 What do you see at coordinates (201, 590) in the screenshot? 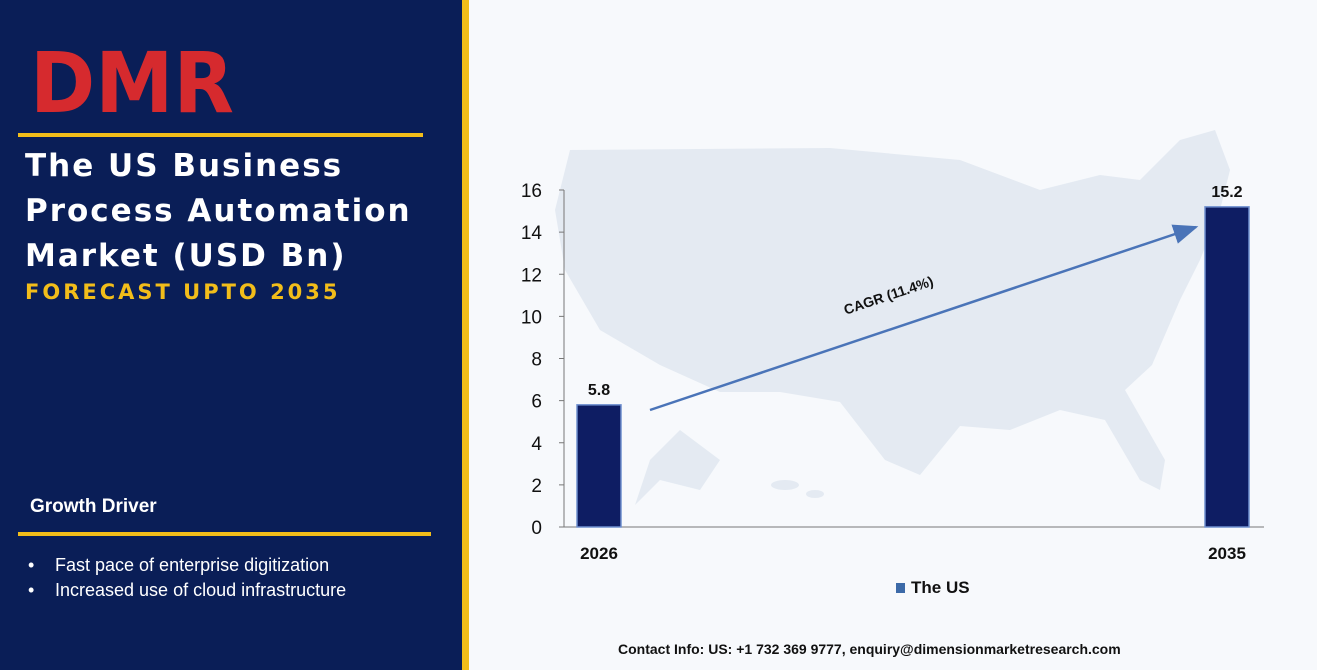
I see `growth-driver-item: Increased use of cloud infrastructure` at bounding box center [201, 590].